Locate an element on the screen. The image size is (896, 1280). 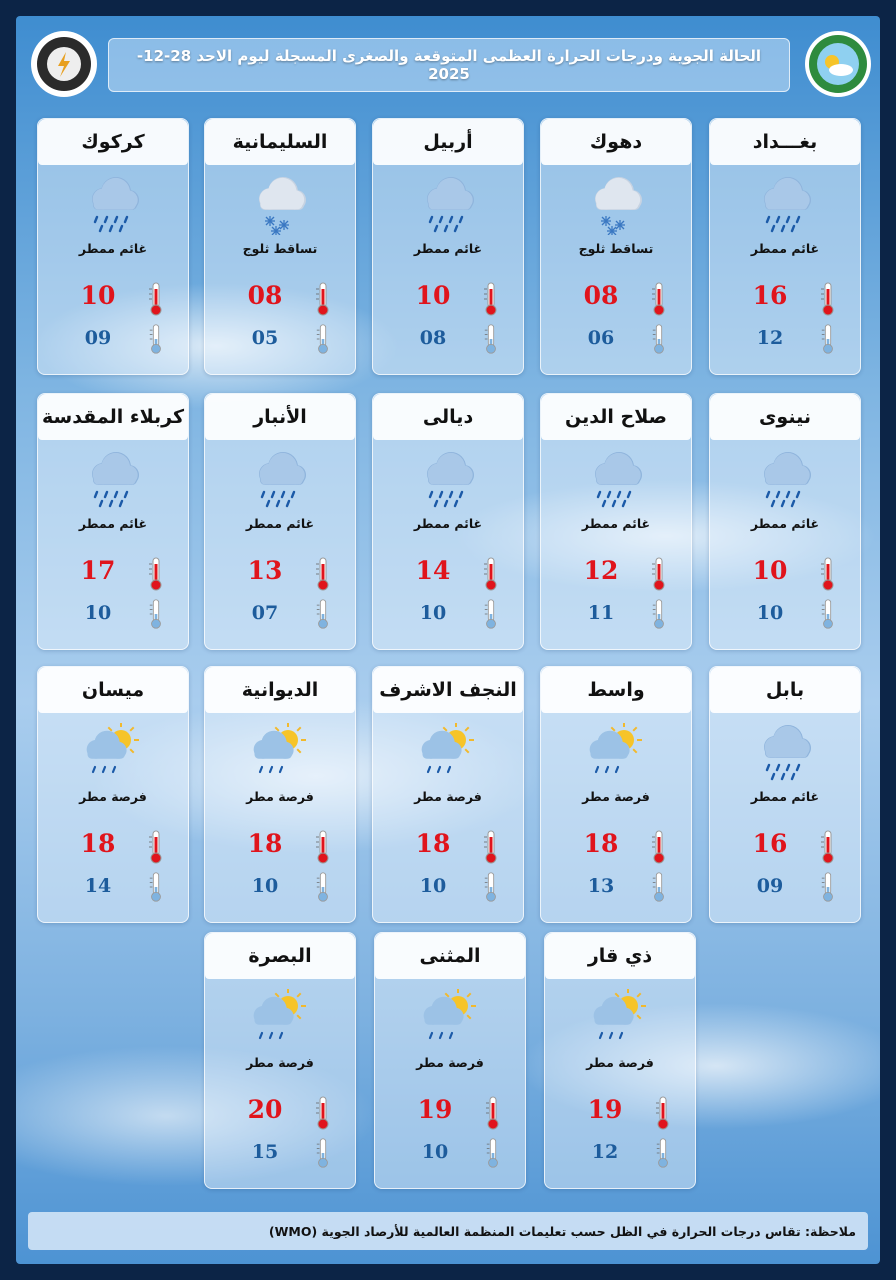
min-temp: 11 is located at coordinates (601, 613).